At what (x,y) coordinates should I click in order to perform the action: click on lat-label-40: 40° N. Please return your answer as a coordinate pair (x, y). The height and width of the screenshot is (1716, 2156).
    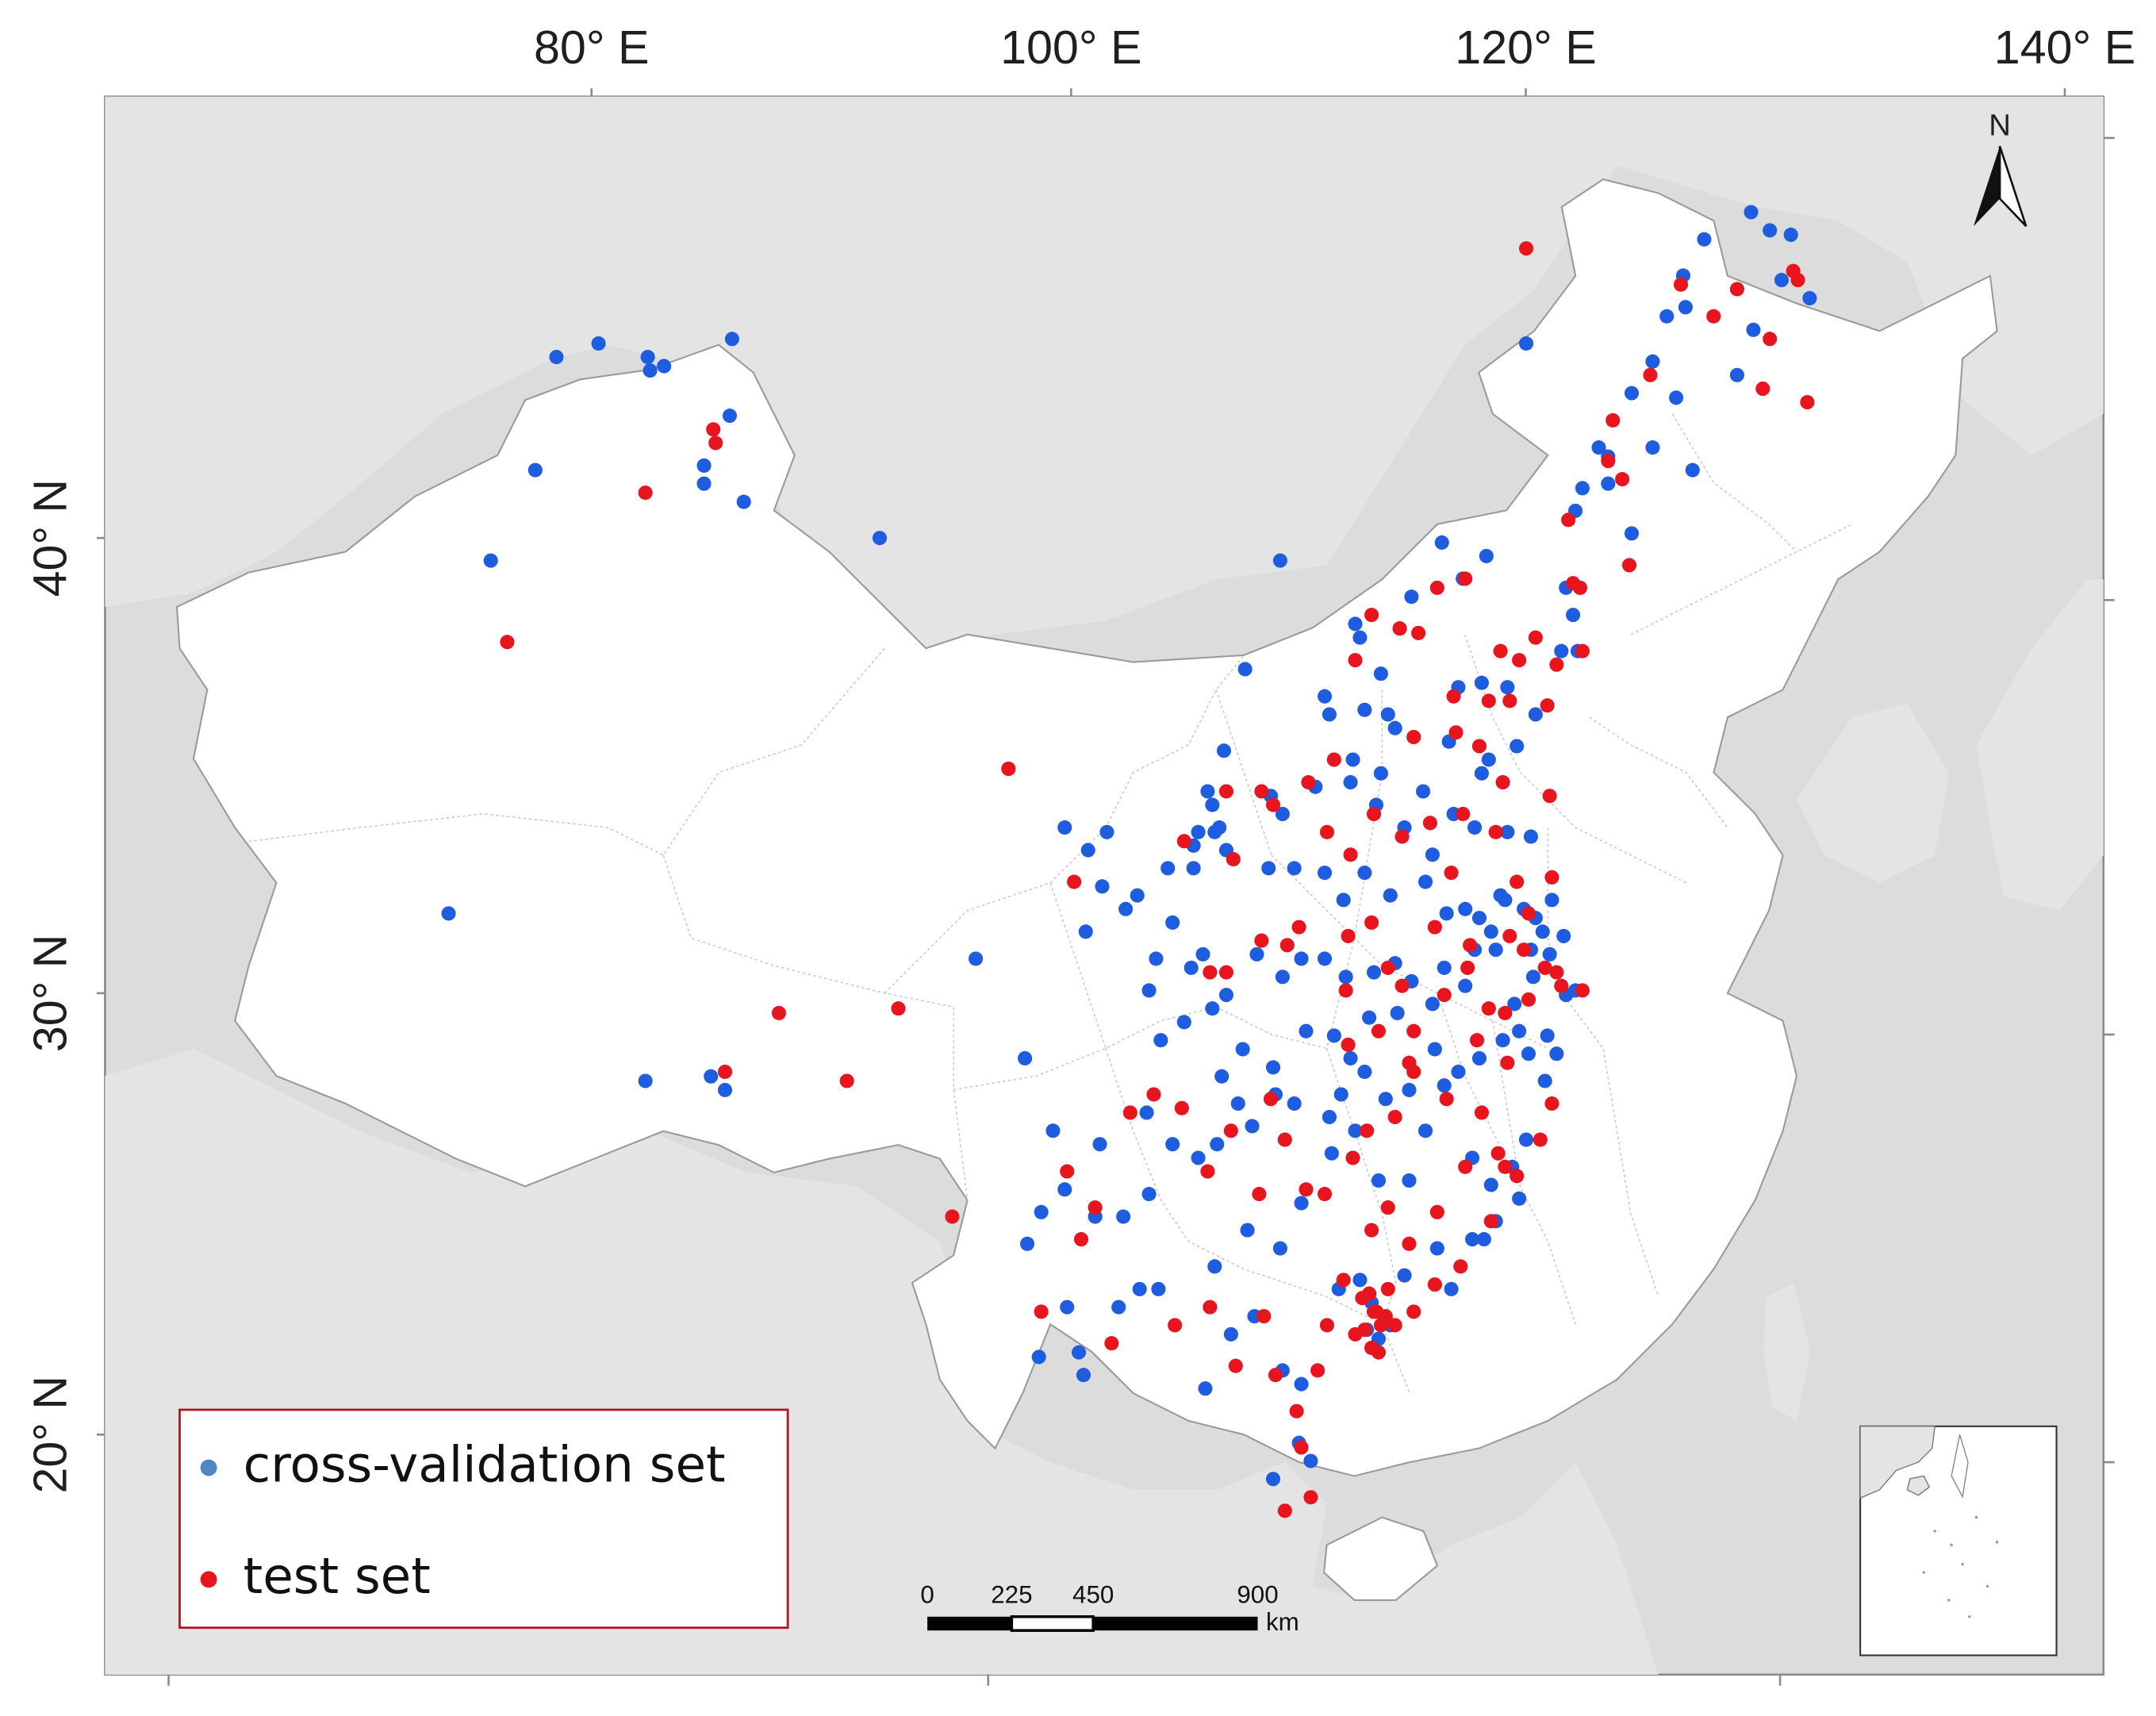
    Looking at the image, I should click on (50, 538).